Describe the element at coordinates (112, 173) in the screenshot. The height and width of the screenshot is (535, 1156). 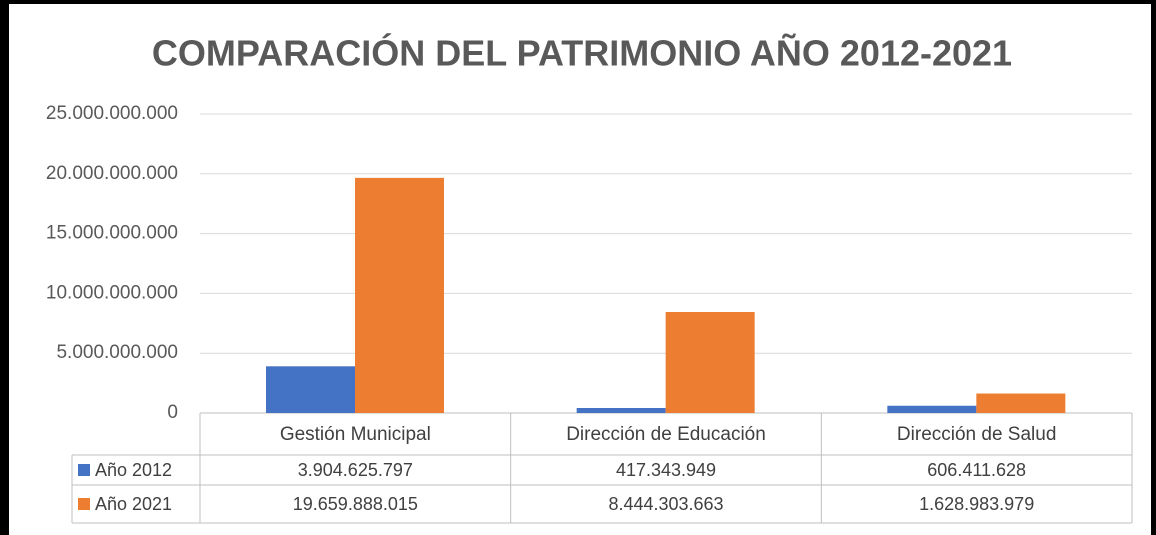
I see `y-tick-label: 20.000.000.000` at that location.